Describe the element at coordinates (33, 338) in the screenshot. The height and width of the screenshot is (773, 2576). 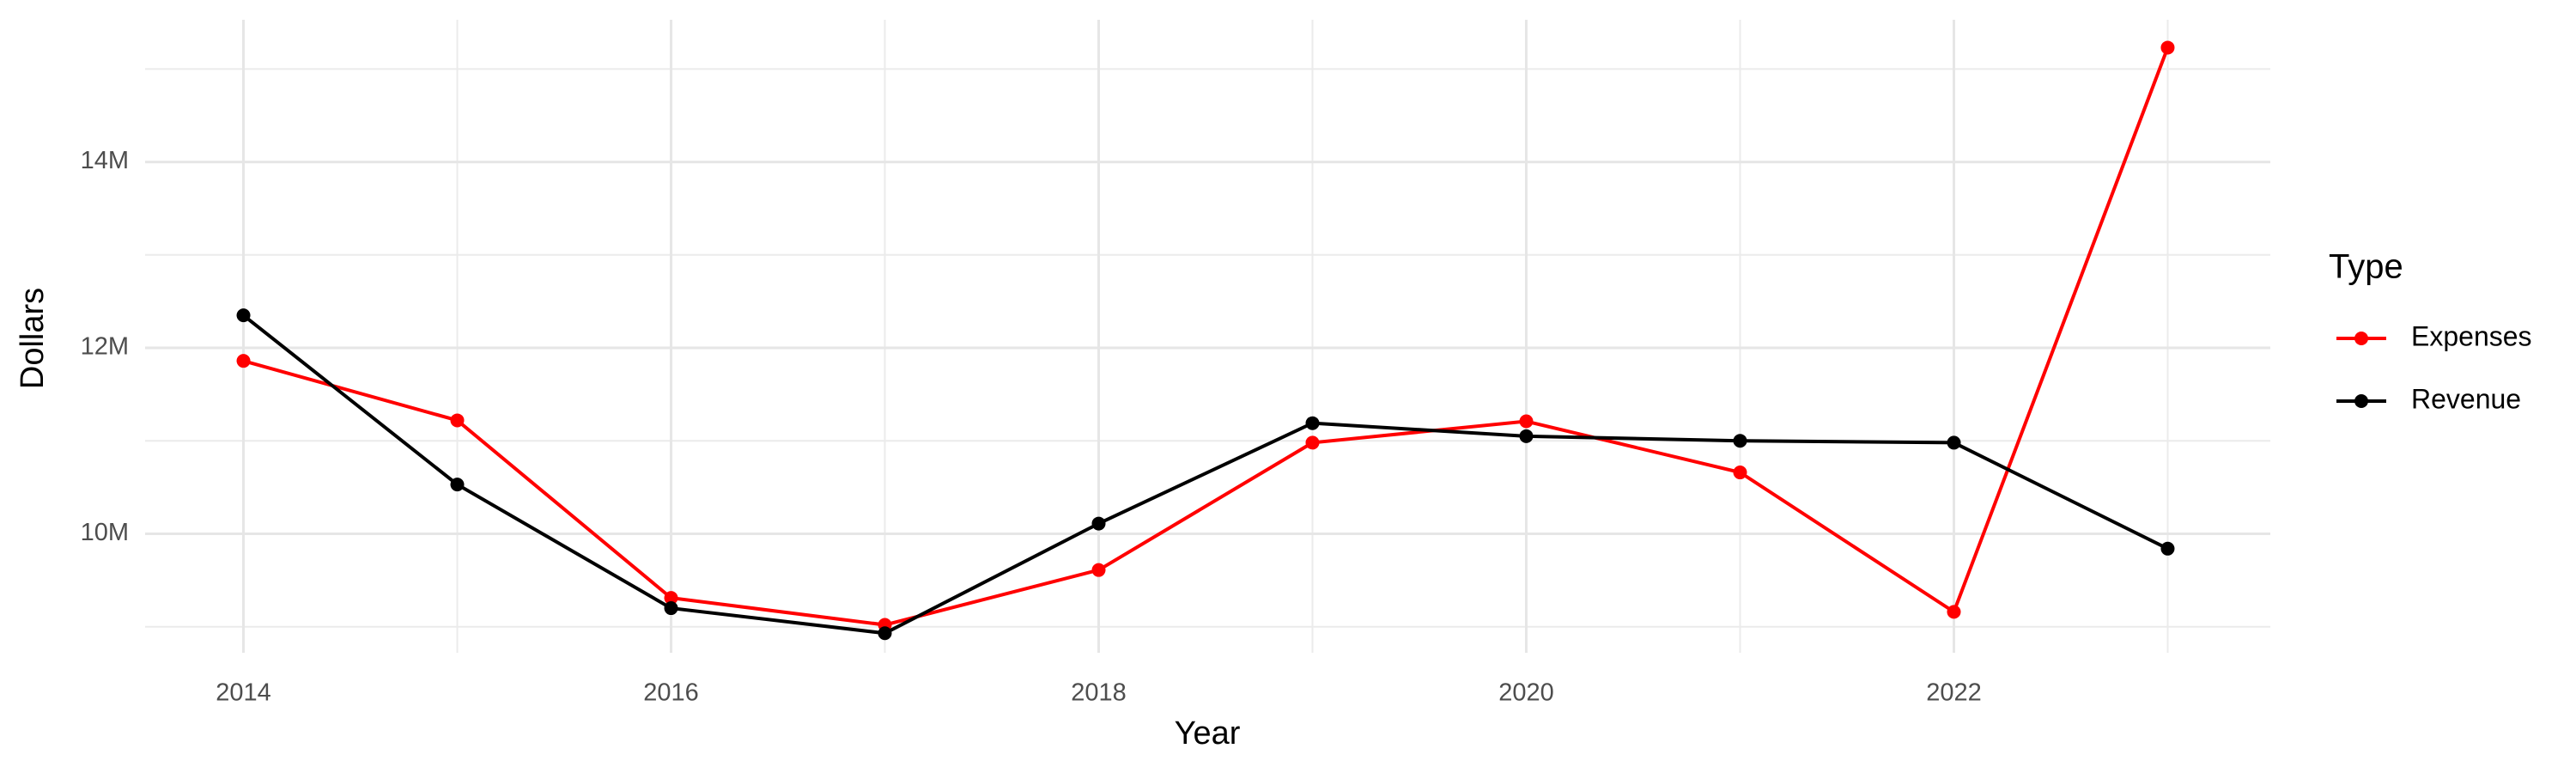
I see `y-axis-title: Dollars` at that location.